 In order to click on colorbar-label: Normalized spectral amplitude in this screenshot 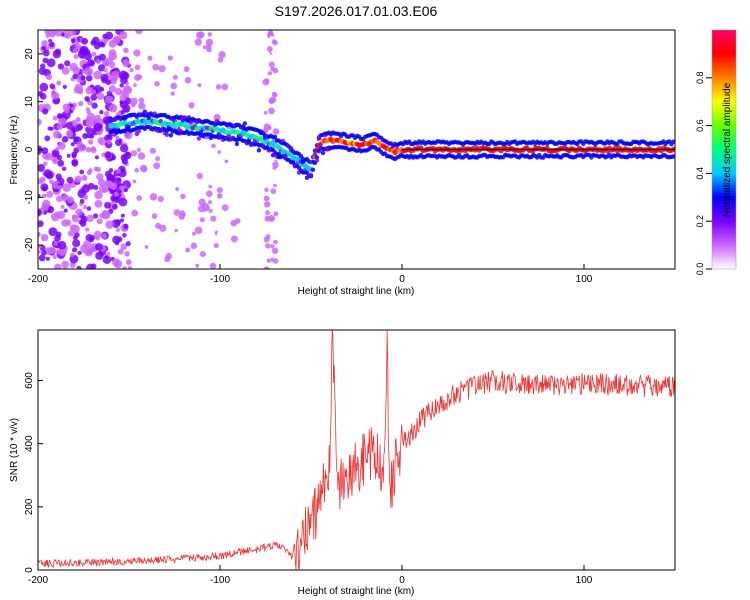, I will do `click(727, 149)`.